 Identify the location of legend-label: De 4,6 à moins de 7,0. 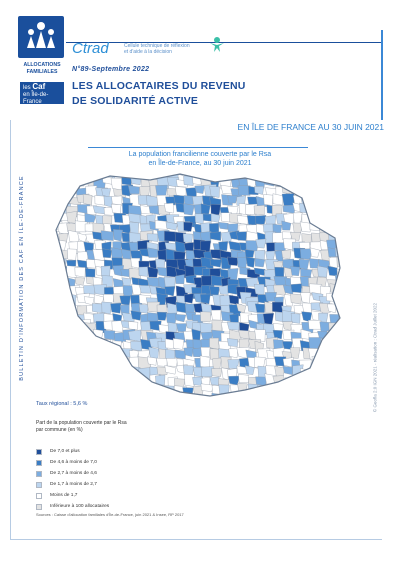
(73, 462).